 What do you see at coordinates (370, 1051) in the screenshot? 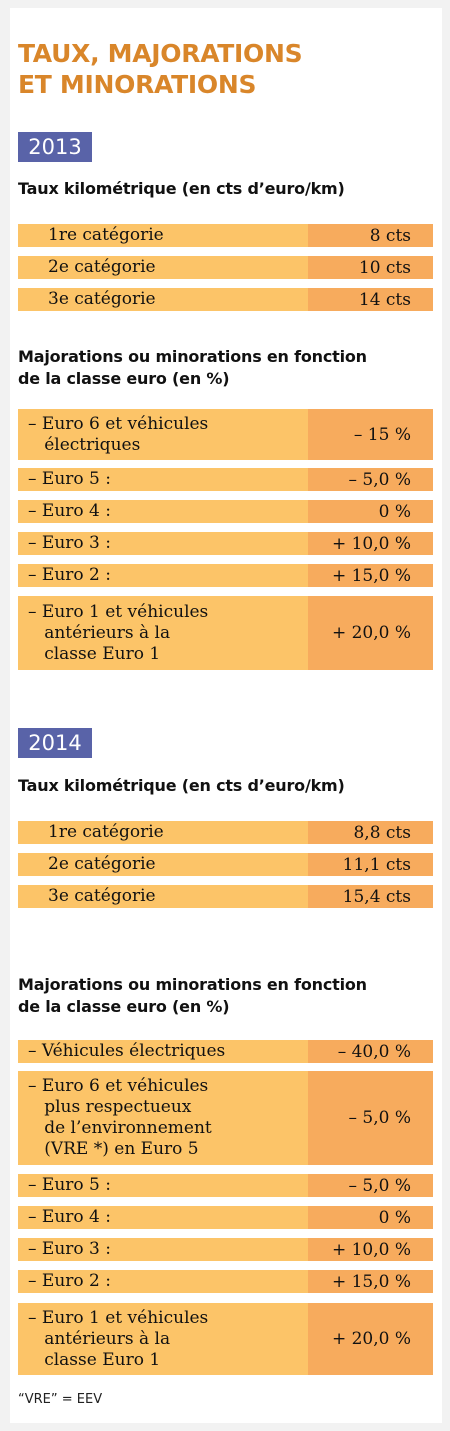
I see `row-value: – 40,0 %` at bounding box center [370, 1051].